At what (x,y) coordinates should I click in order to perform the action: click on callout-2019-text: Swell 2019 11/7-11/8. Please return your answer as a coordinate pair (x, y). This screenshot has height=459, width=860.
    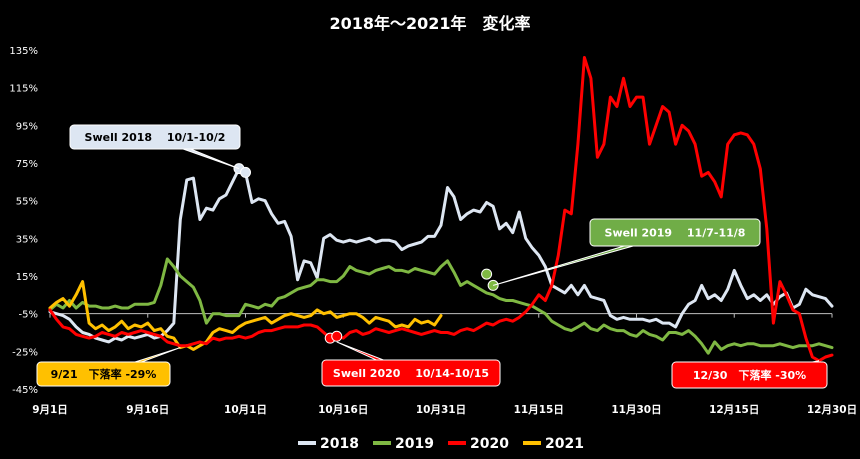
    Looking at the image, I should click on (675, 233).